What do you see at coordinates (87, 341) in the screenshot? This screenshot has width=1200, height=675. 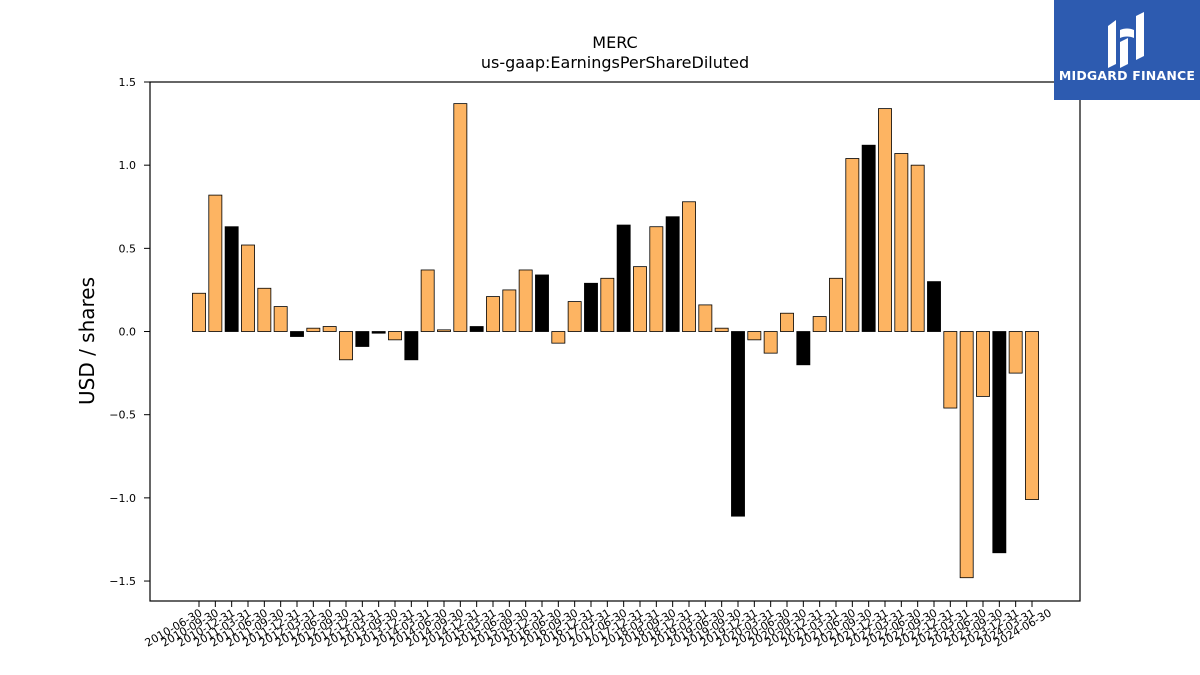 I see `y-axis-label: USD / shares` at bounding box center [87, 341].